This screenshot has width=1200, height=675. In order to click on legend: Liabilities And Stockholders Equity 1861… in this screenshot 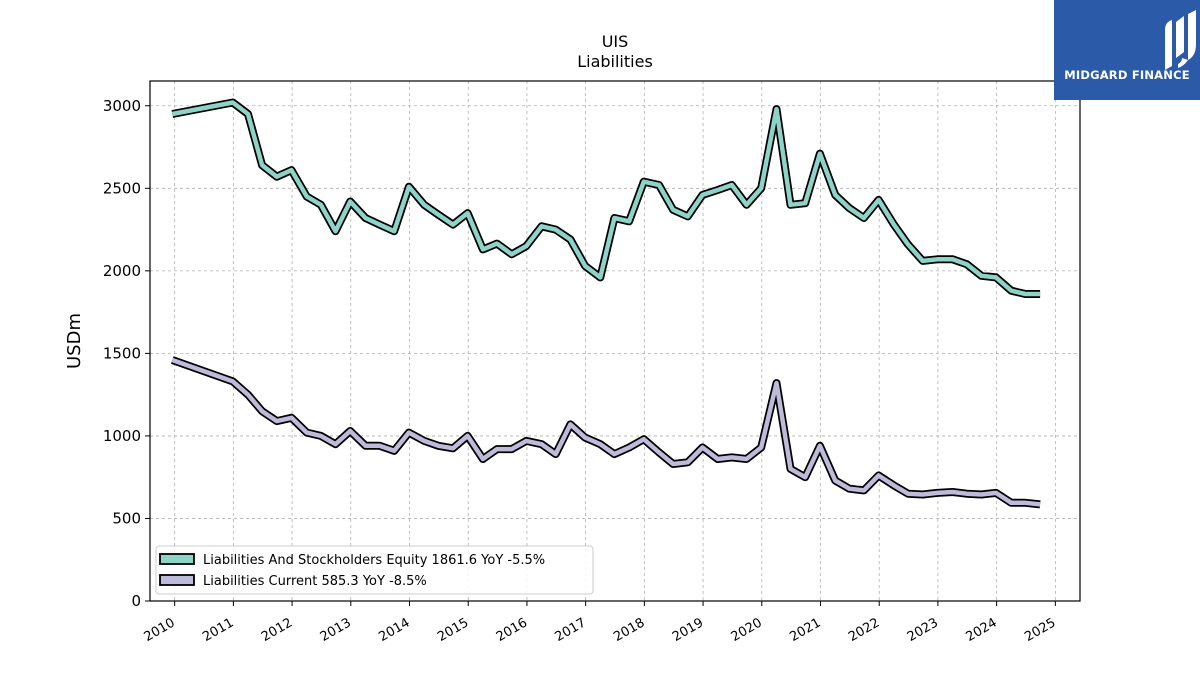, I will do `click(374, 570)`.